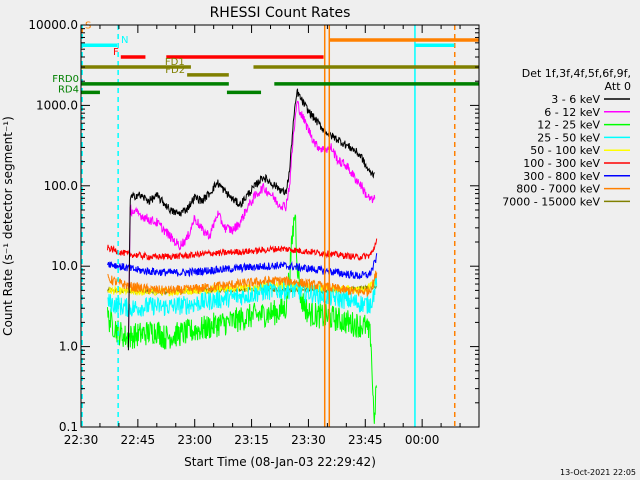 The image size is (640, 480). I want to click on flag-label-s: S, so click(88, 26).